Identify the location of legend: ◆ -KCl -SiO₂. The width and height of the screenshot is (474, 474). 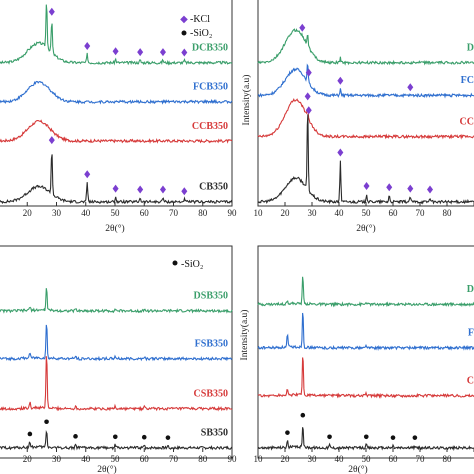
(196, 26).